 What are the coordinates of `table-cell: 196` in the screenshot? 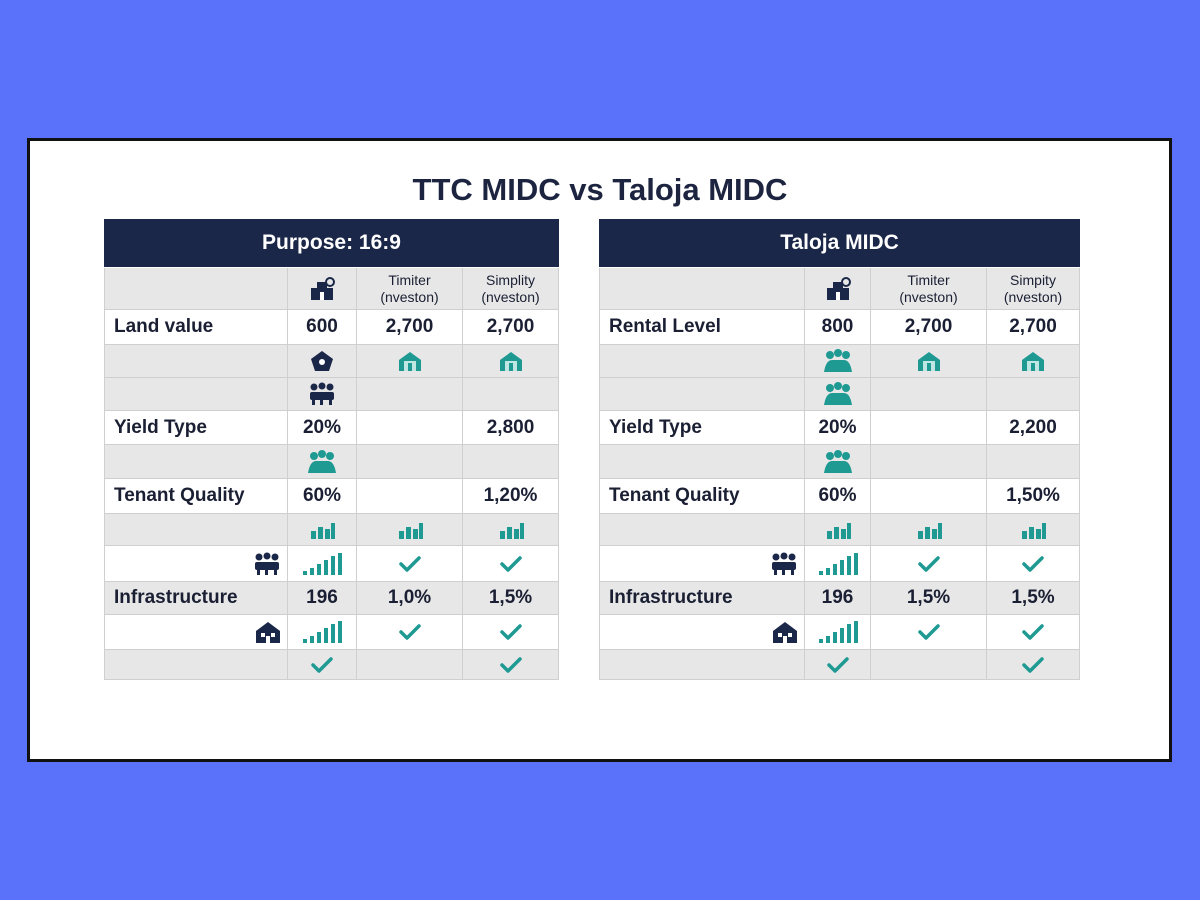 It's located at (322, 598).